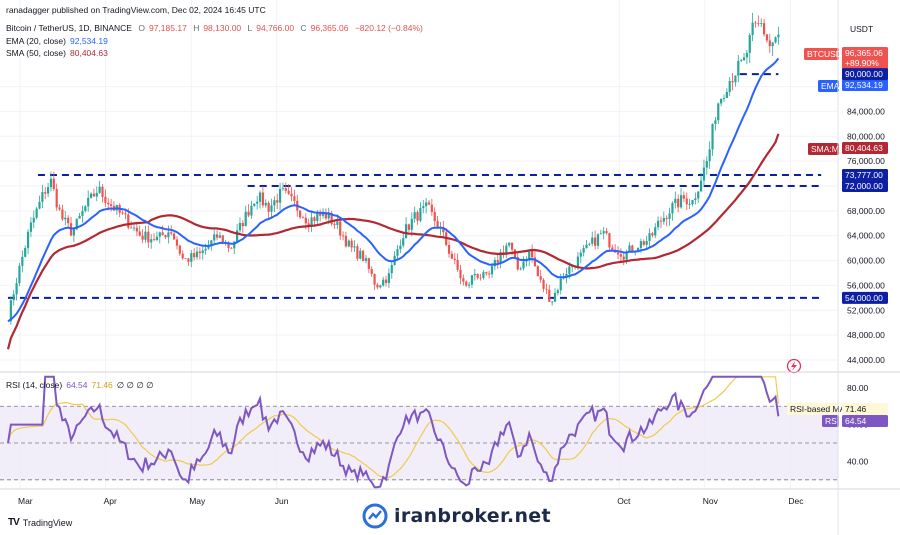  Describe the element at coordinates (818, 409) in the screenshot. I see `rsi-ma-name-tag-text: RSI-based MA` at that location.